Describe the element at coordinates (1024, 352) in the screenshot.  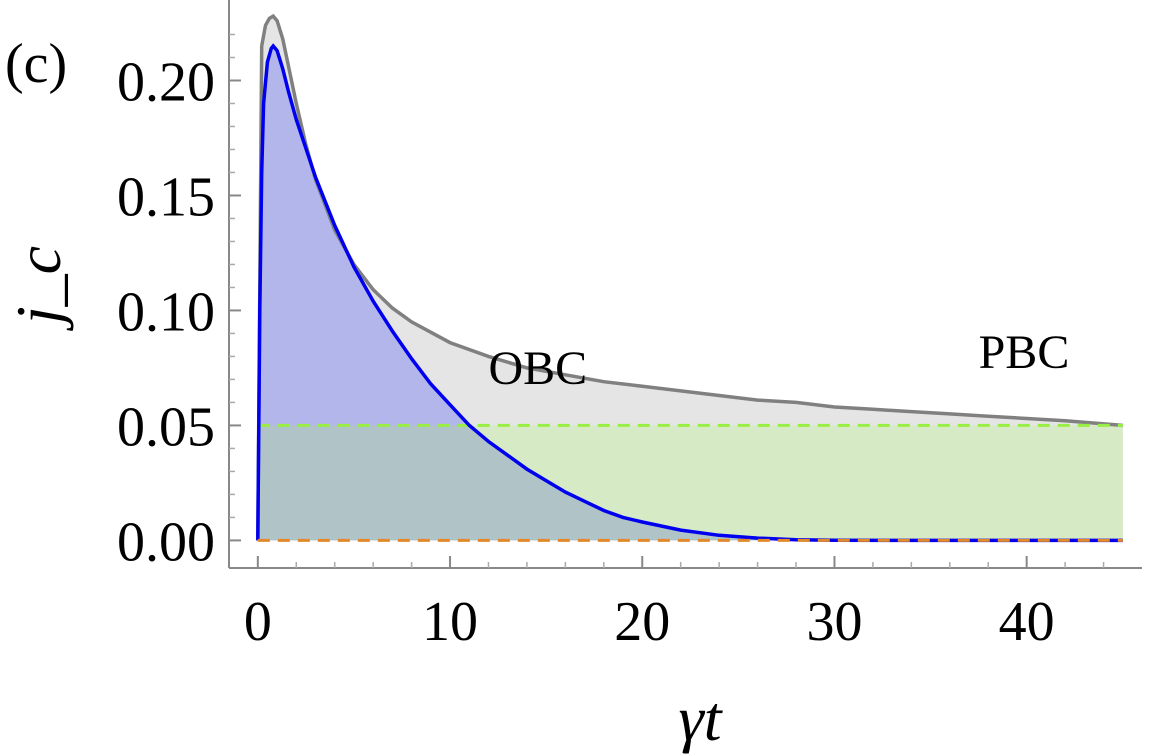
I see `series-annotation: PBC` at that location.